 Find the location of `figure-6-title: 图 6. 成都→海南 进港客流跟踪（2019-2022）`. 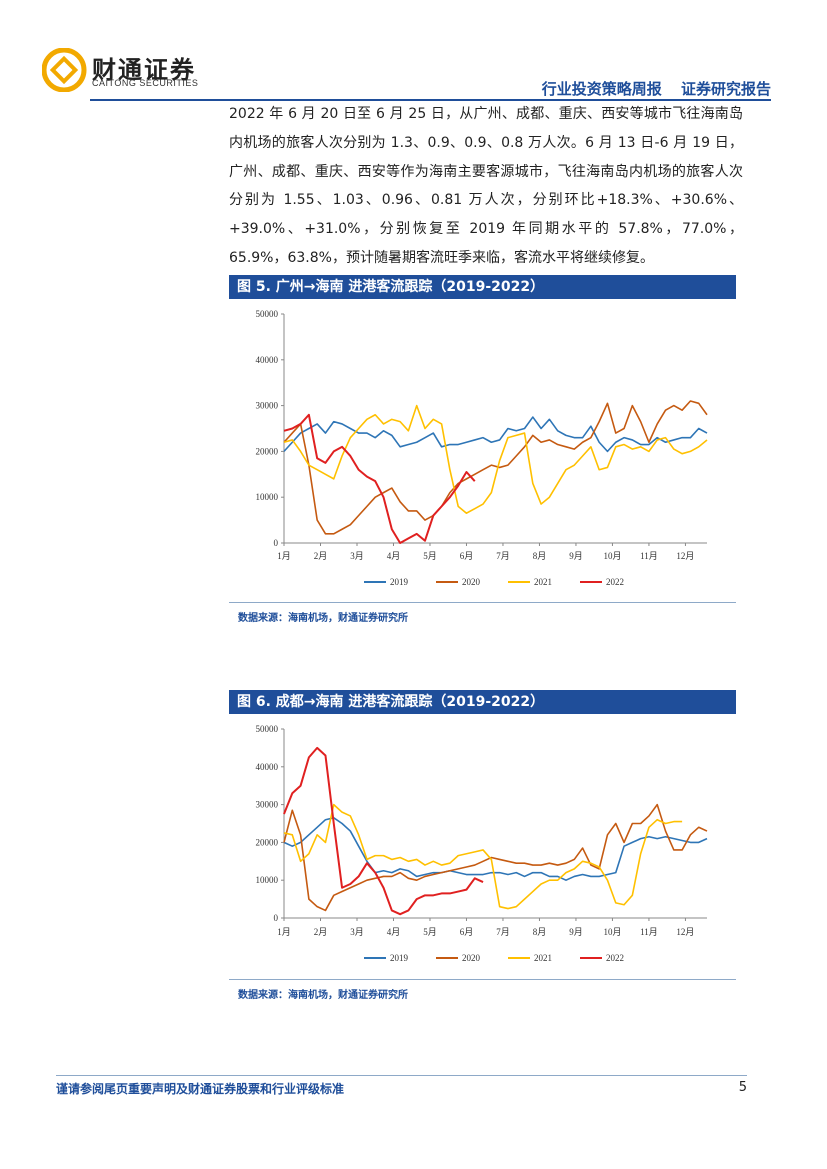

figure-6-title: 图 6. 成都→海南 进港客流跟踪（2019-2022） is located at coordinates (482, 702).